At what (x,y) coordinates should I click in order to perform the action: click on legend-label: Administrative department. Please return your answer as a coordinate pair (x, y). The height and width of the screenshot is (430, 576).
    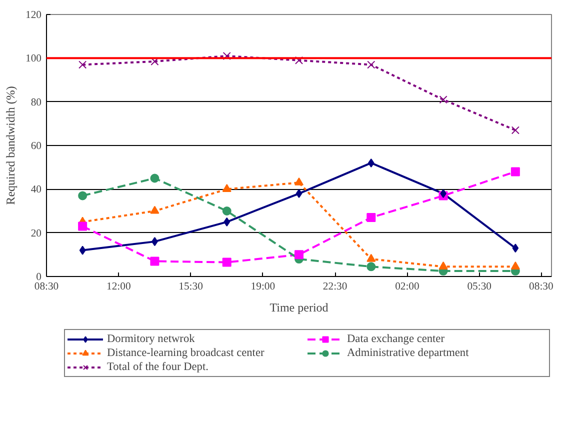
    Looking at the image, I should click on (408, 353).